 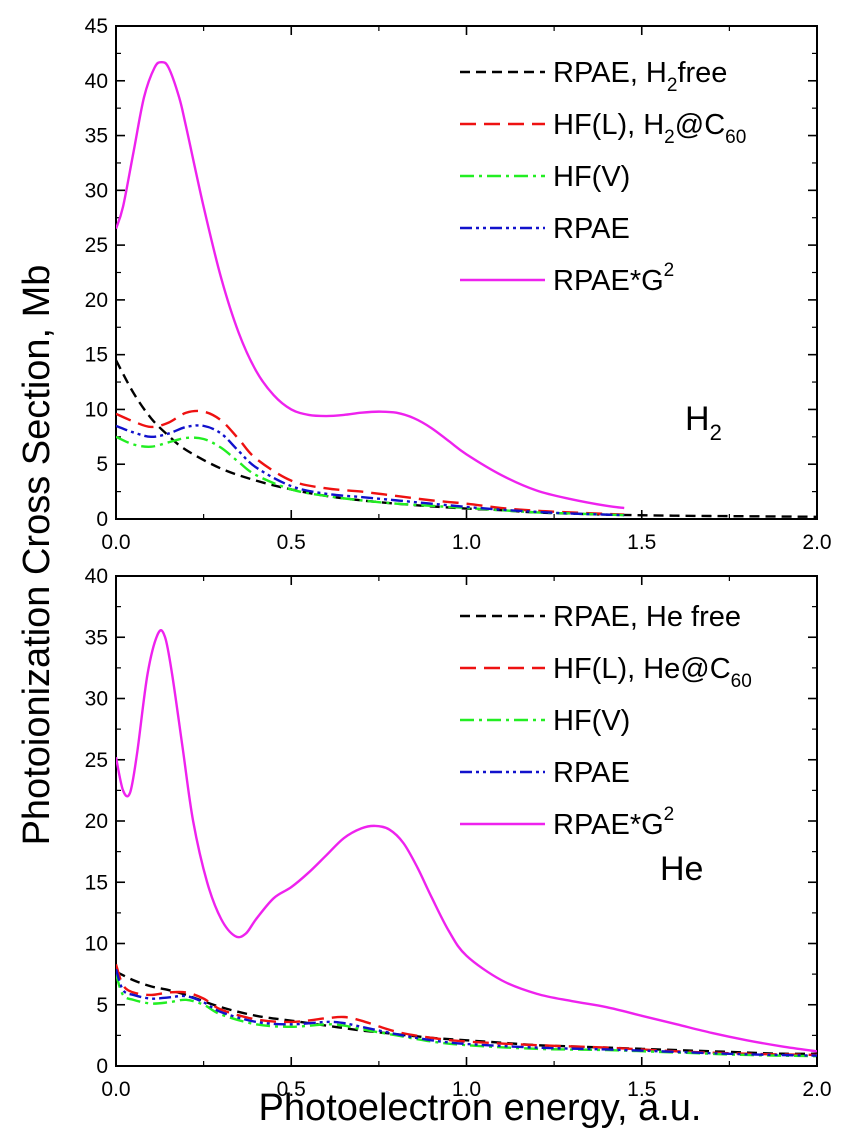 I want to click on x-axis-title: Photoelectron energy, a.u., so click(x=480, y=1108).